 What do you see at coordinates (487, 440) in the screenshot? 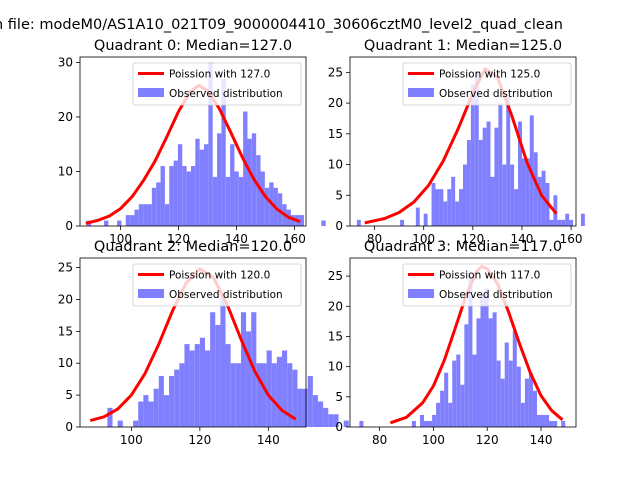
I see `x-tick-label: 120` at bounding box center [487, 440].